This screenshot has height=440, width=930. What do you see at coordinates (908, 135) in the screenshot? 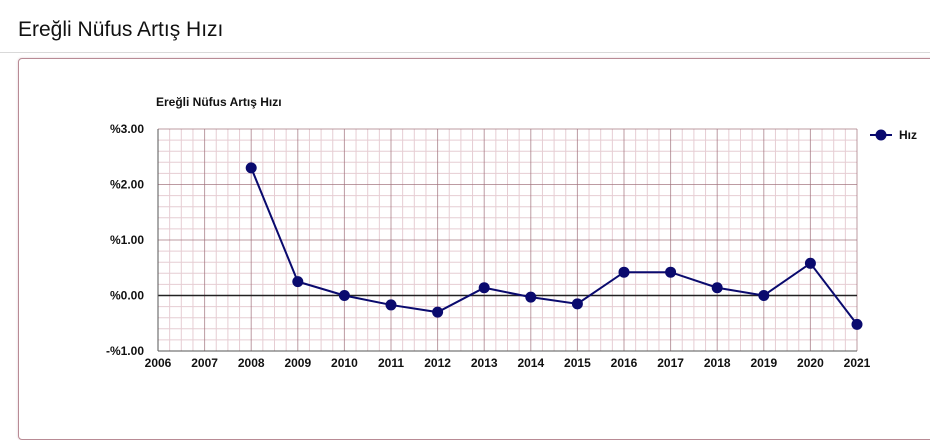
I see `legend-label-hiz: Hız` at bounding box center [908, 135].